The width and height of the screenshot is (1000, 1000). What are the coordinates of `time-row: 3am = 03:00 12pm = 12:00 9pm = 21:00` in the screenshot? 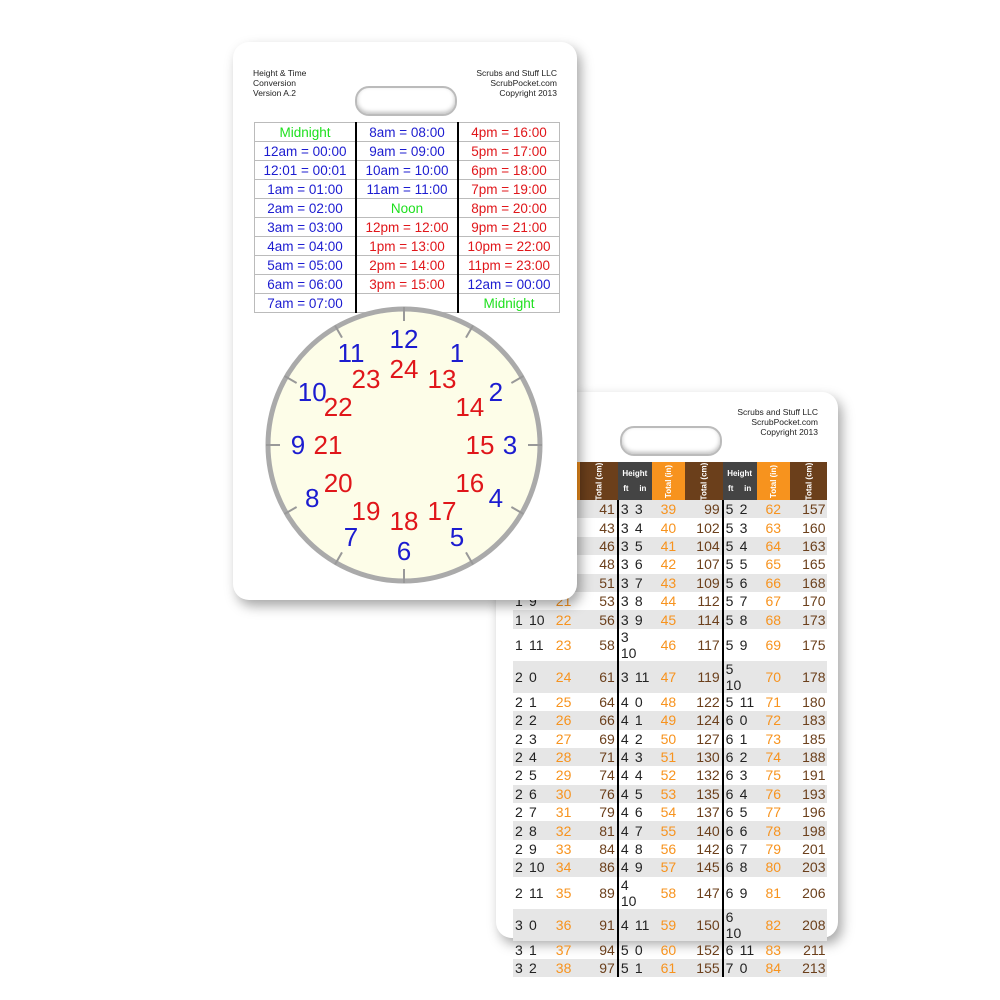 It's located at (407, 227).